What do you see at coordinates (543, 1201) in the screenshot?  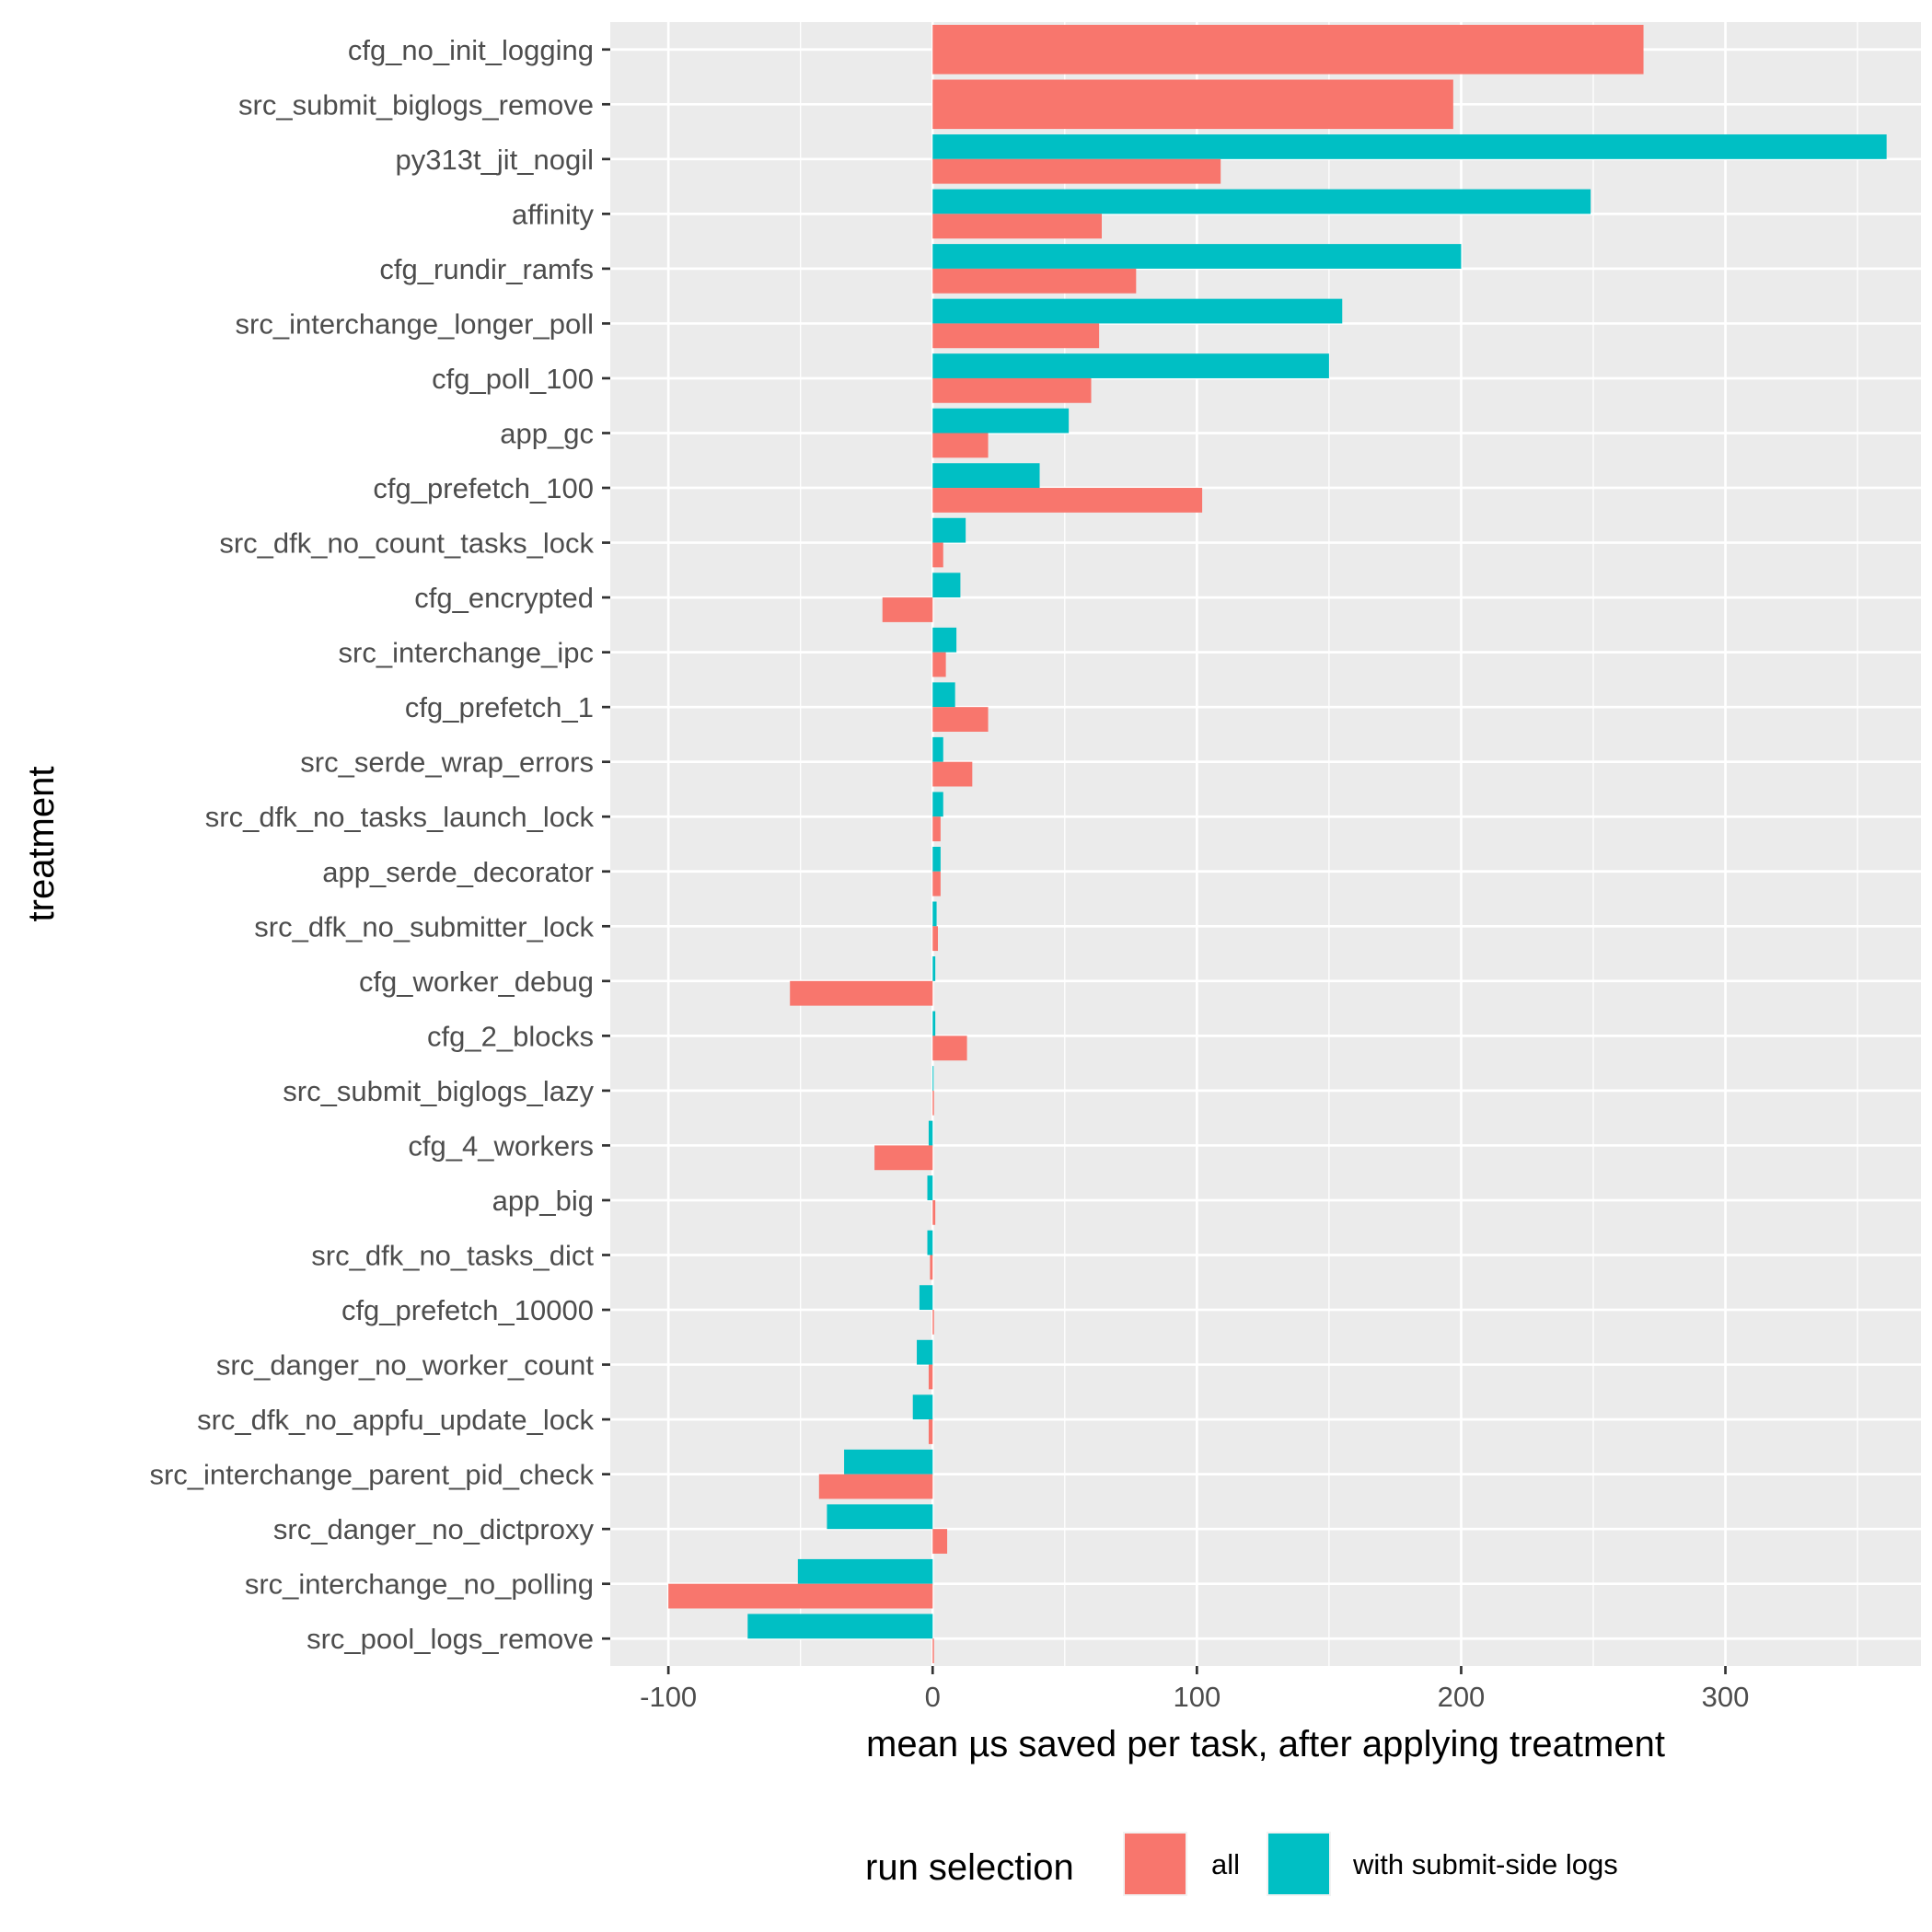 I see `y-tick-label: app_big` at bounding box center [543, 1201].